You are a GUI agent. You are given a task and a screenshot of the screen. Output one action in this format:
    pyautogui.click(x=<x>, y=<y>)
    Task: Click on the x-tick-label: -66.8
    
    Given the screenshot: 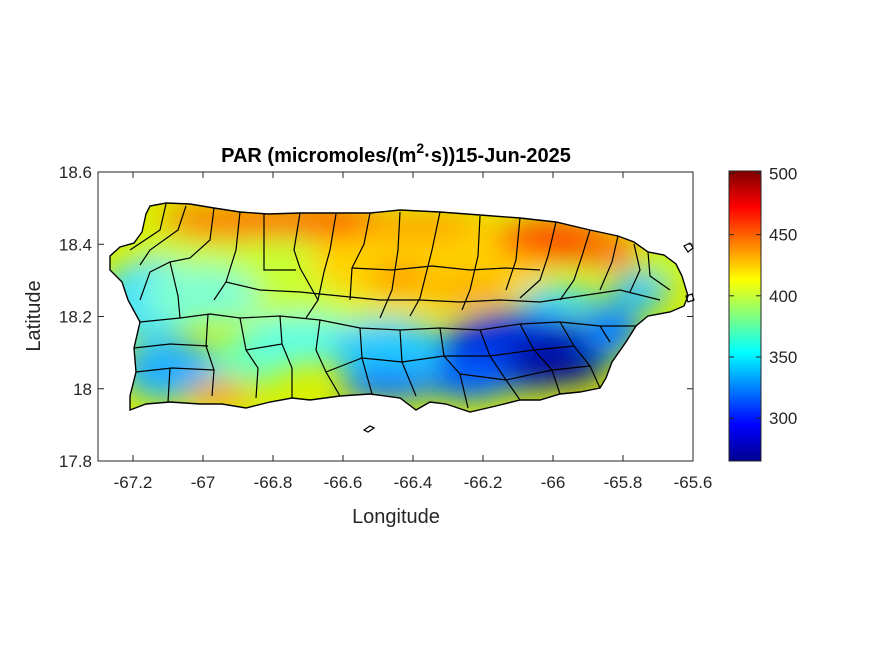 What is the action you would take?
    pyautogui.click(x=273, y=482)
    